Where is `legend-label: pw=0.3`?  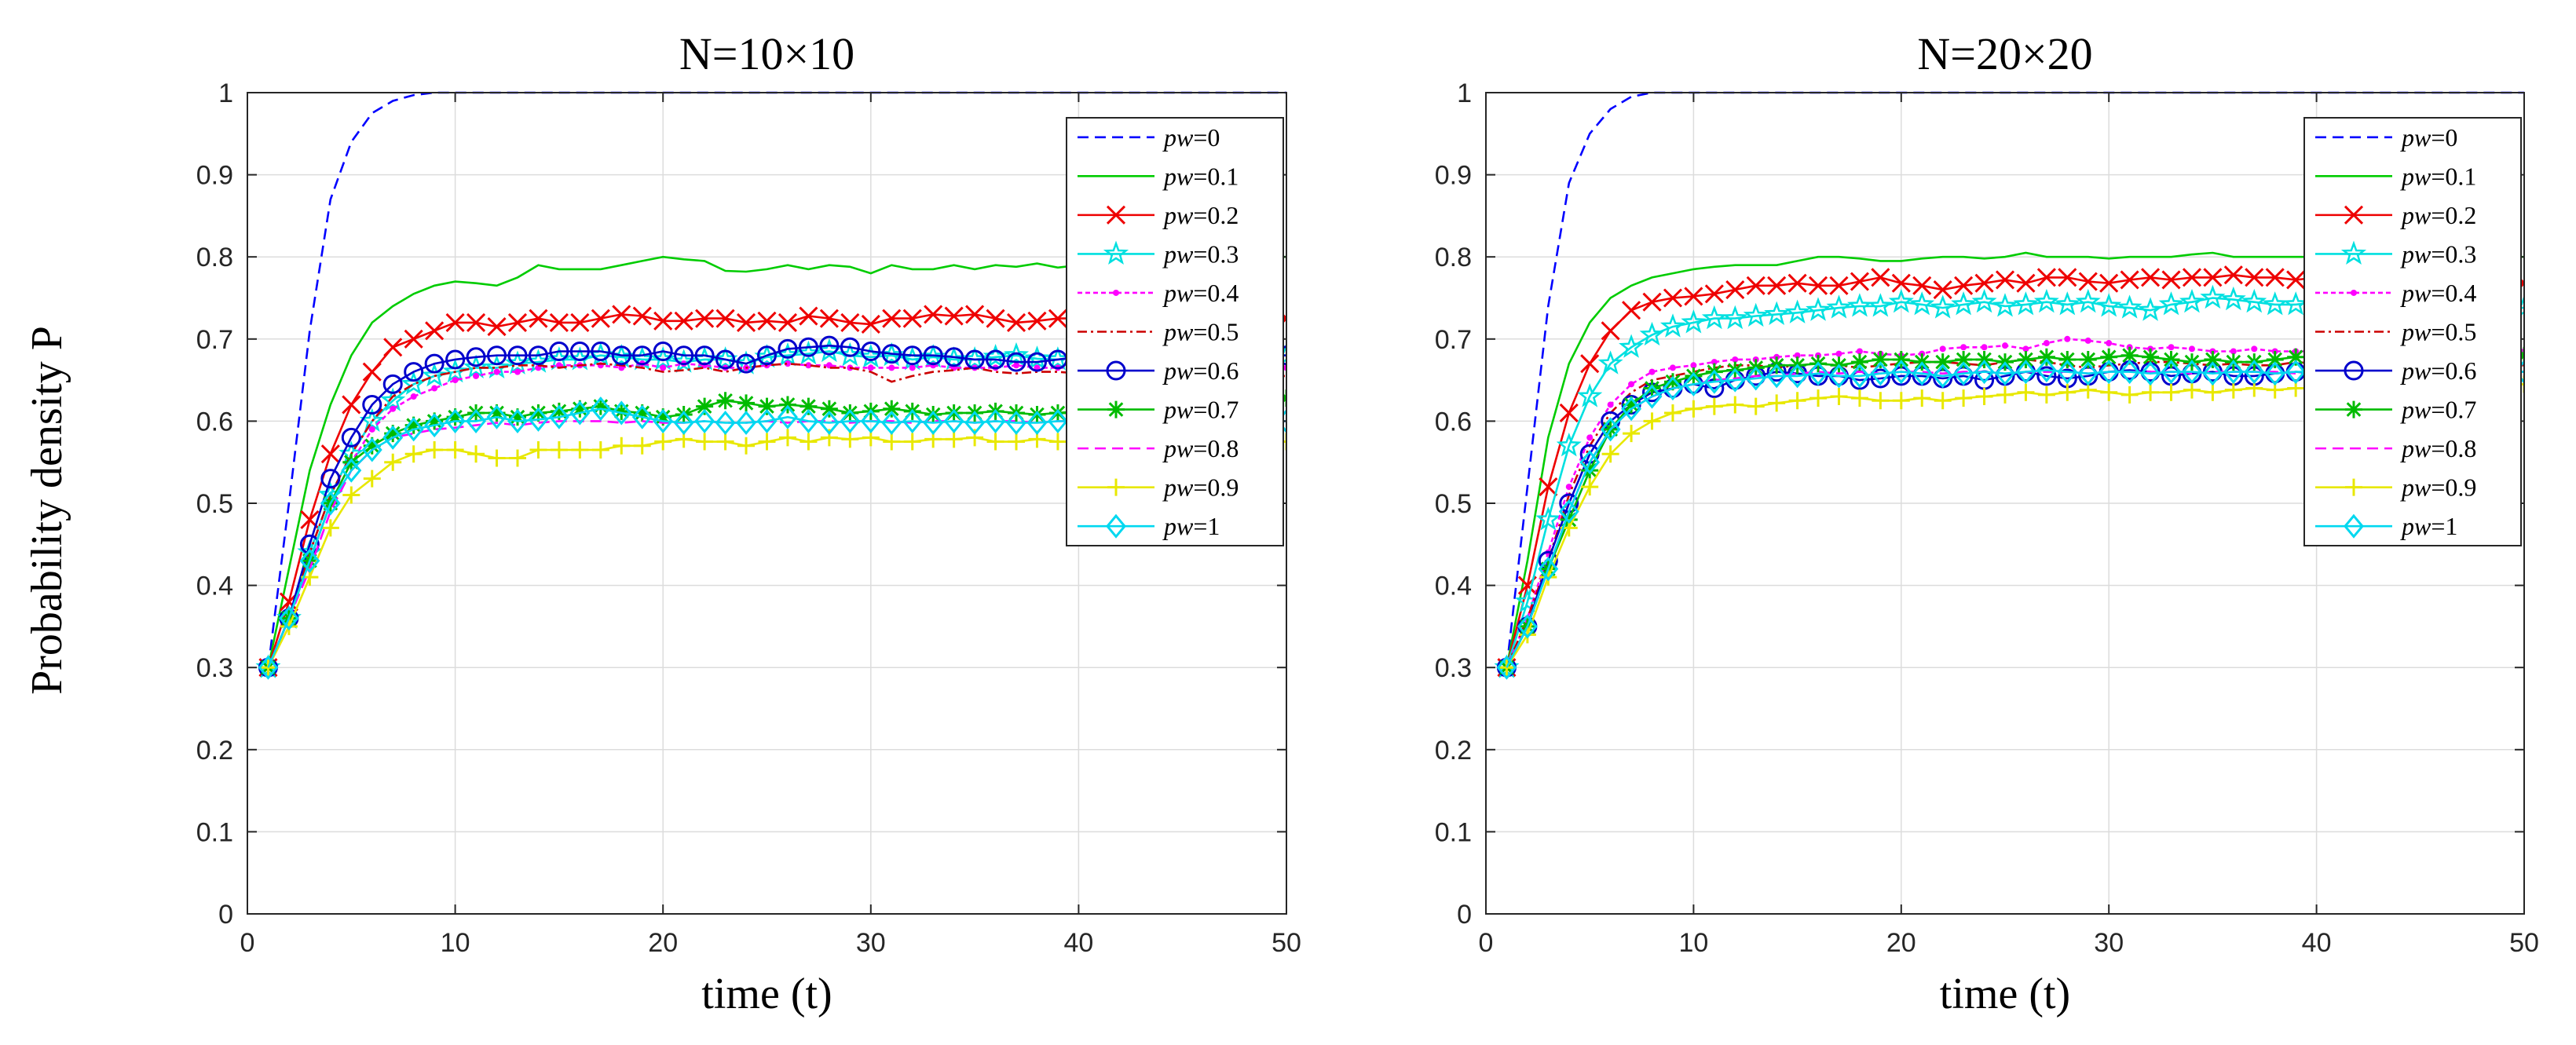 legend-label: pw=0.3 is located at coordinates (2438, 254).